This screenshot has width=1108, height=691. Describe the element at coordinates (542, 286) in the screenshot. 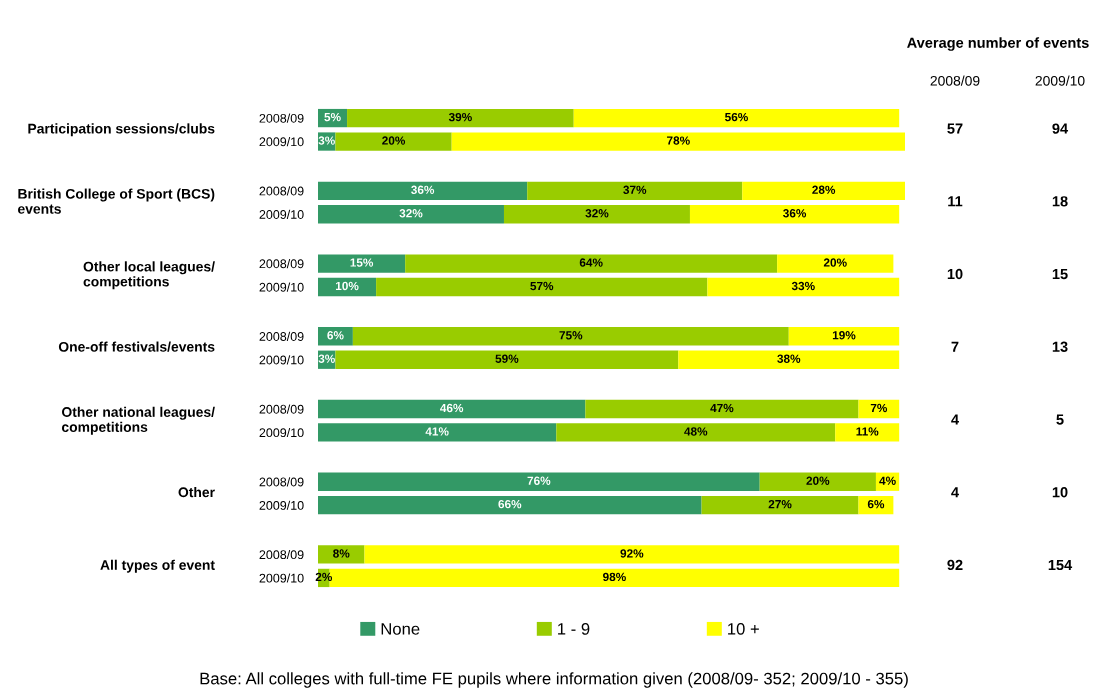

I see `data-label: 57%` at that location.